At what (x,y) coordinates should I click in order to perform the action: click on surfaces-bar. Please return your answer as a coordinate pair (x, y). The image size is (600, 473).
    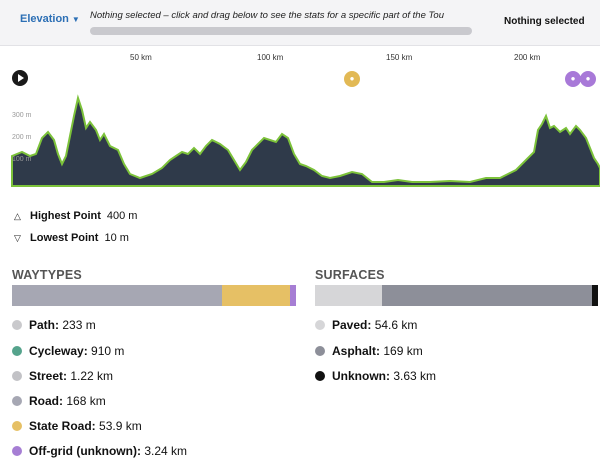
    Looking at the image, I should click on (456, 295).